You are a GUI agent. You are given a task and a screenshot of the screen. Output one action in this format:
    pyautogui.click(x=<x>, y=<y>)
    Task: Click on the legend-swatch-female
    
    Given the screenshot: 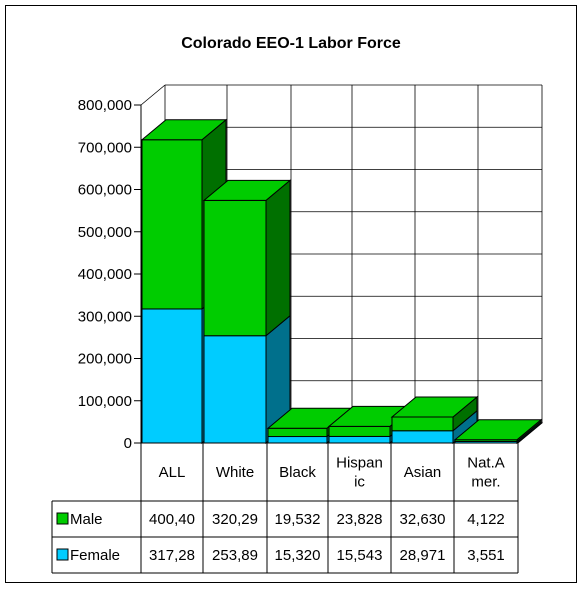 What is the action you would take?
    pyautogui.click(x=62, y=554)
    